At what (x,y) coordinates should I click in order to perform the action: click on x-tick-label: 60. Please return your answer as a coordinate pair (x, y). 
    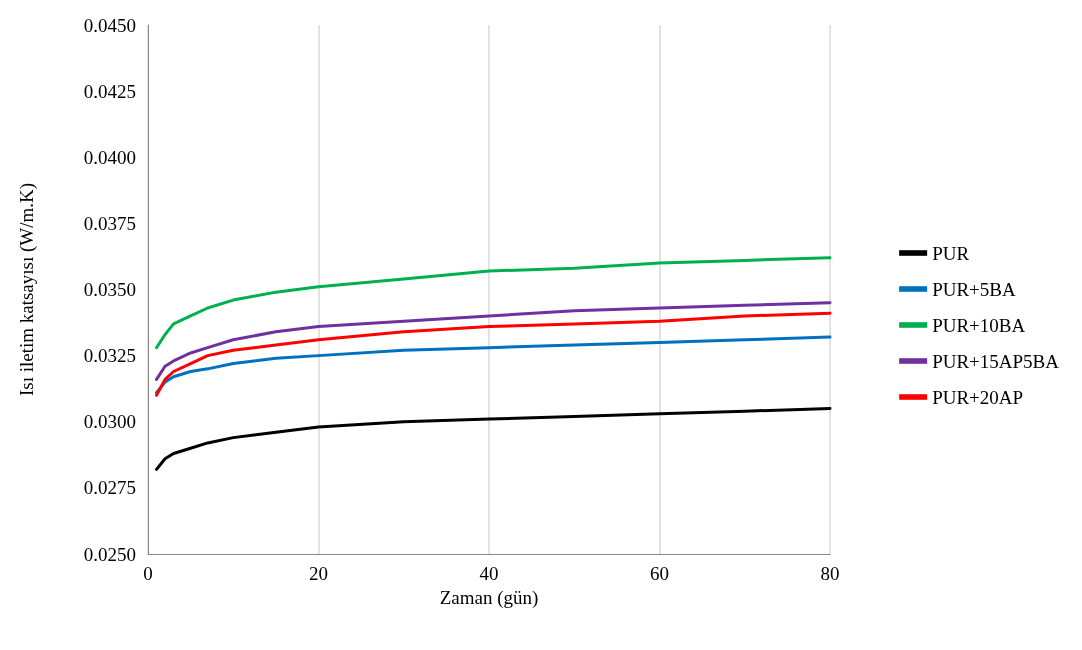
    Looking at the image, I should click on (659, 573).